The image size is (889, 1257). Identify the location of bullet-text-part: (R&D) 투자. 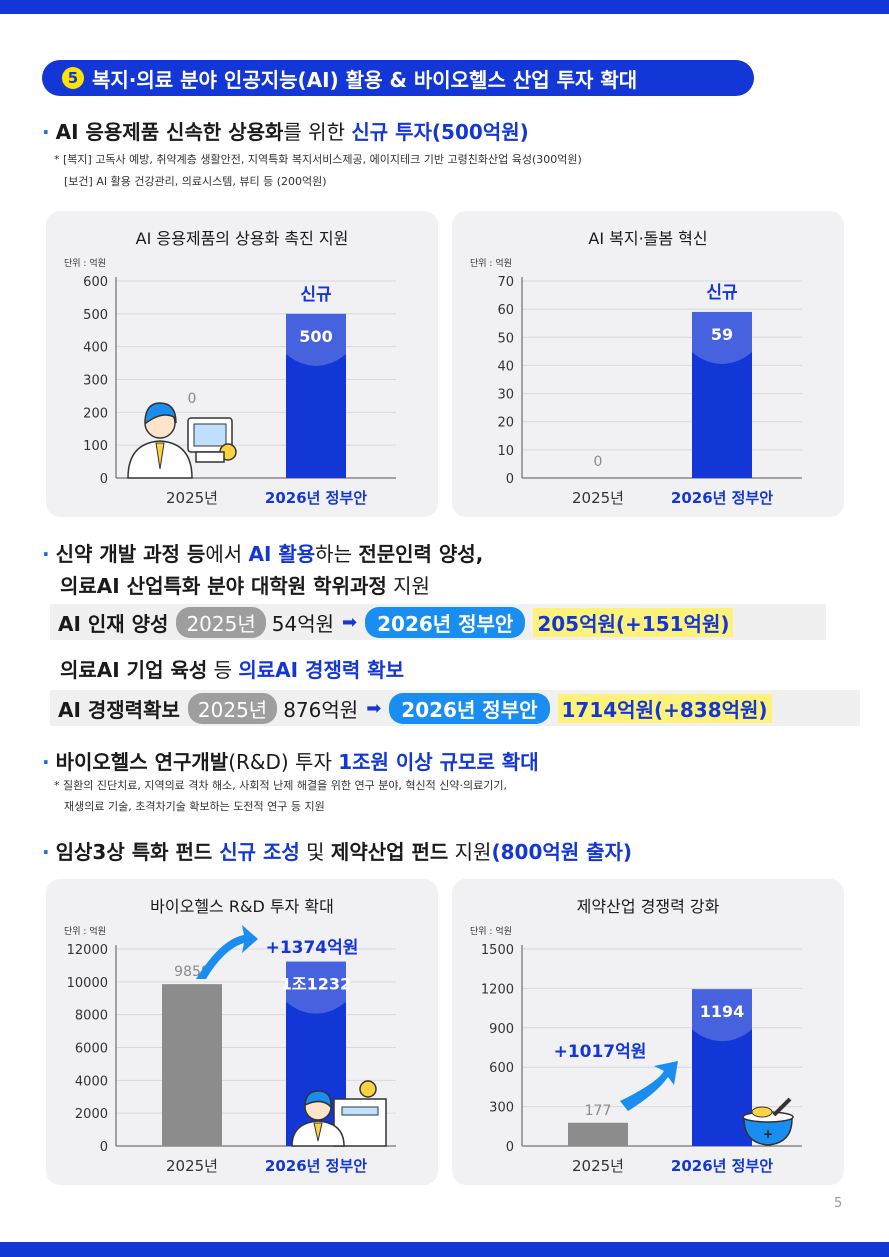
(283, 762).